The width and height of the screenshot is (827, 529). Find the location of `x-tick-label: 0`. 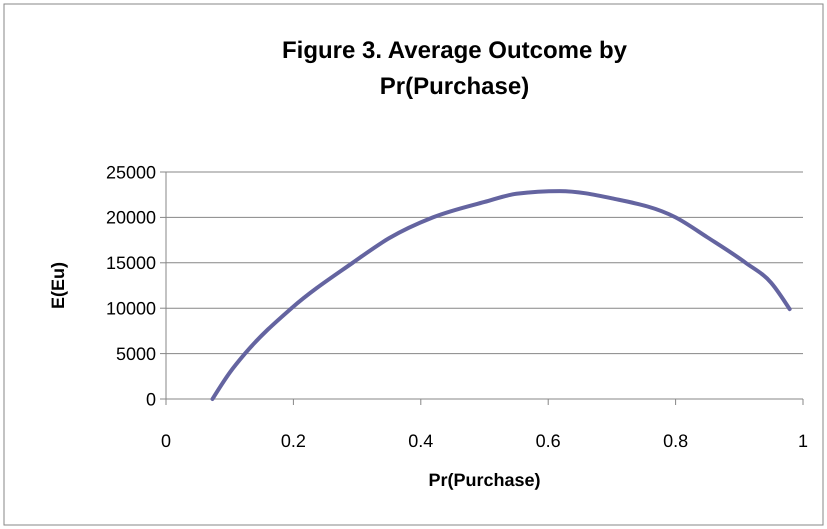

x-tick-label: 0 is located at coordinates (166, 441).